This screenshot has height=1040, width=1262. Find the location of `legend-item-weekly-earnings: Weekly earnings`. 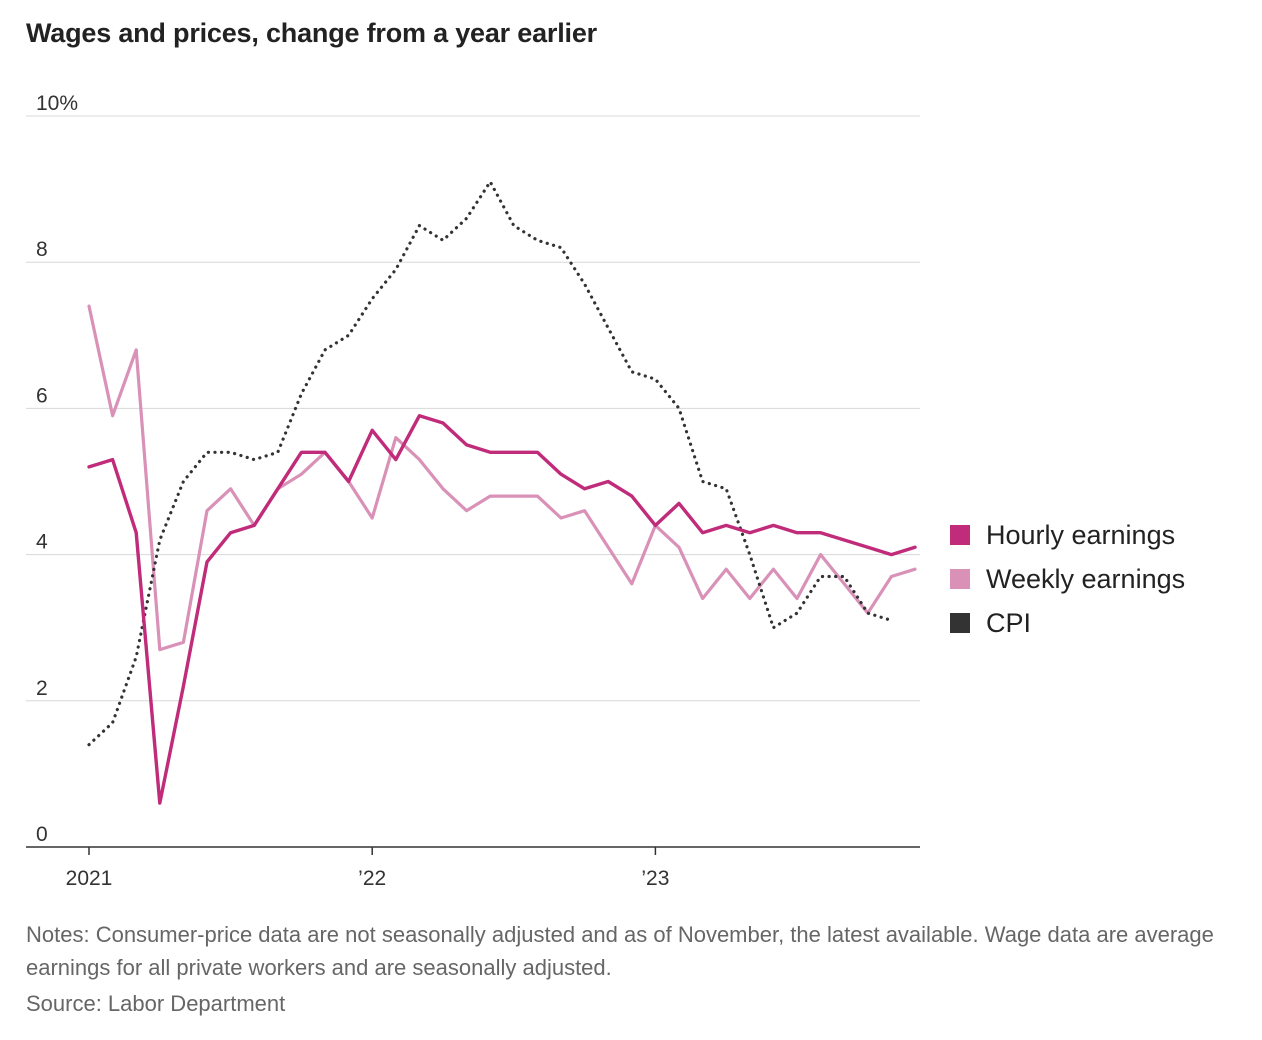

legend-item-weekly-earnings: Weekly earnings is located at coordinates (1067, 579).